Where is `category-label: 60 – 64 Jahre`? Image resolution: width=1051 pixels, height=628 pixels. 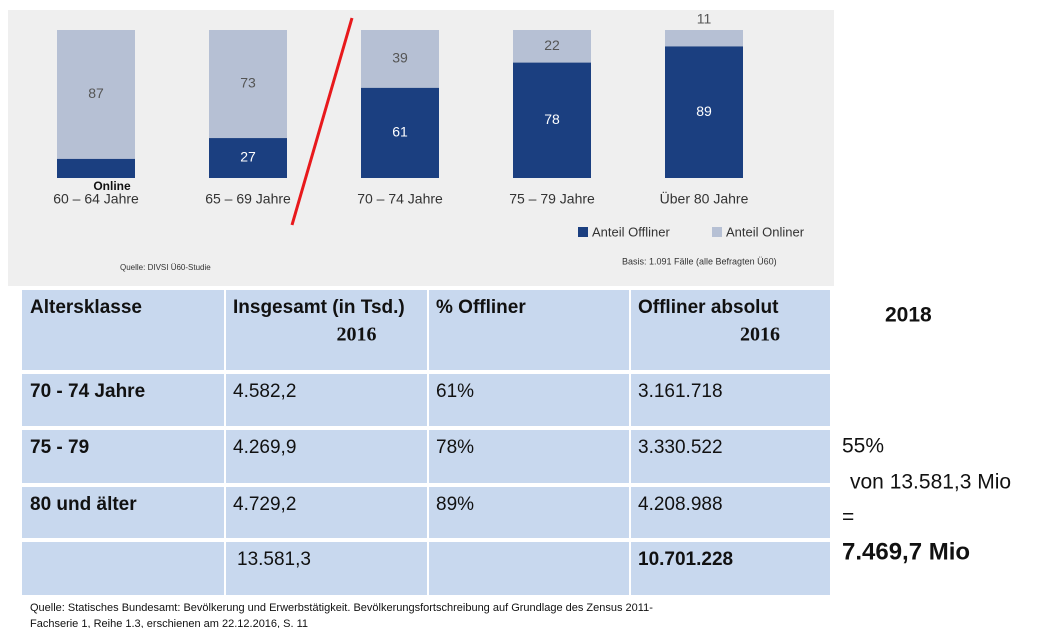
category-label: 60 – 64 Jahre is located at coordinates (96, 199).